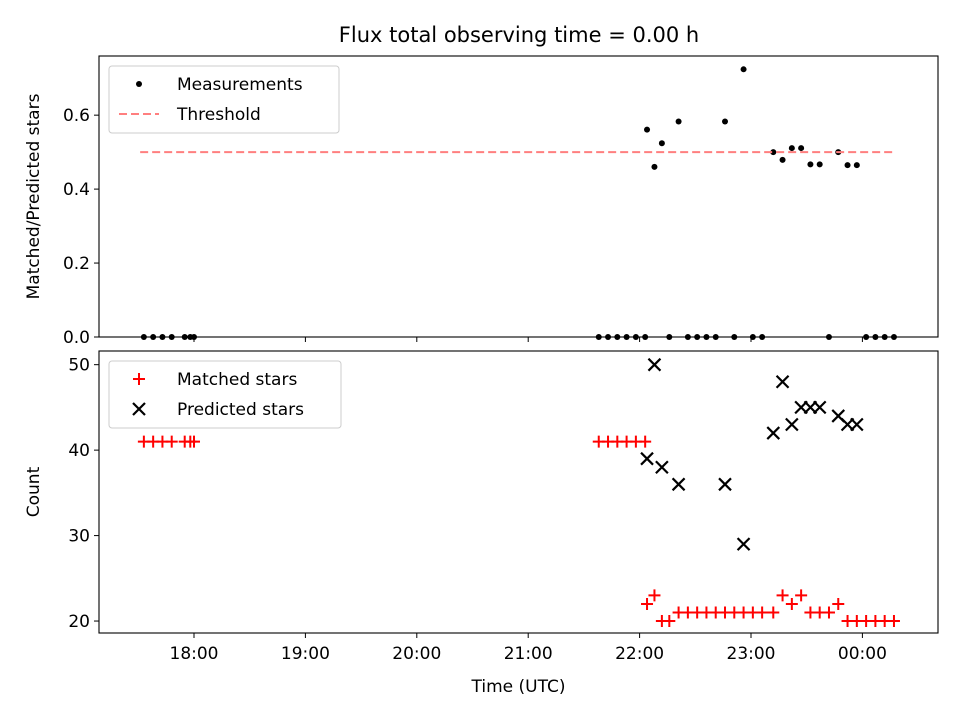 This screenshot has width=960, height=720. Describe the element at coordinates (240, 85) in the screenshot. I see `legend-label: Measurements` at that location.